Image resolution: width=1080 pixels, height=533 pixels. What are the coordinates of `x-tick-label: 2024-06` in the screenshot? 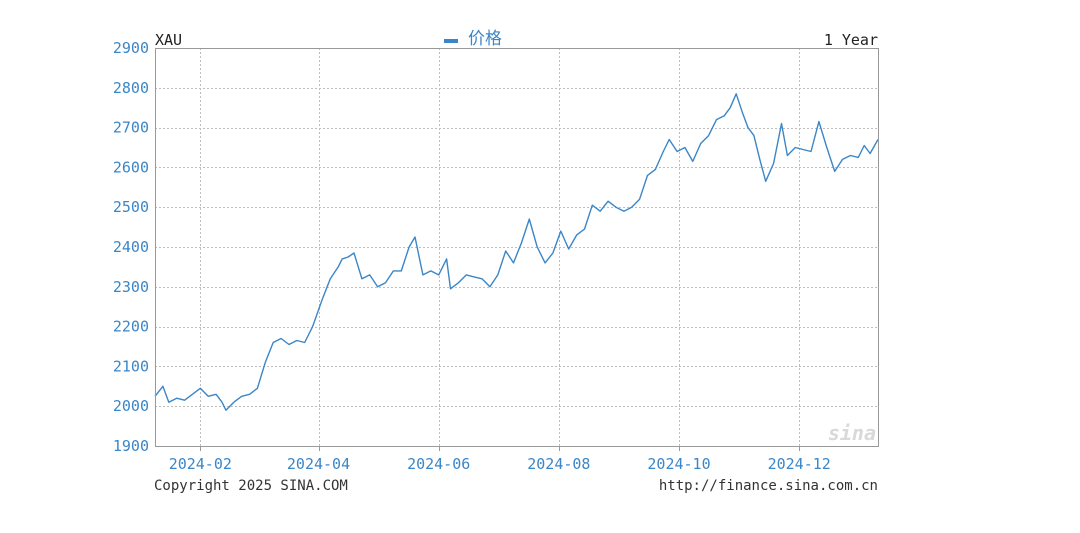 It's located at (438, 464).